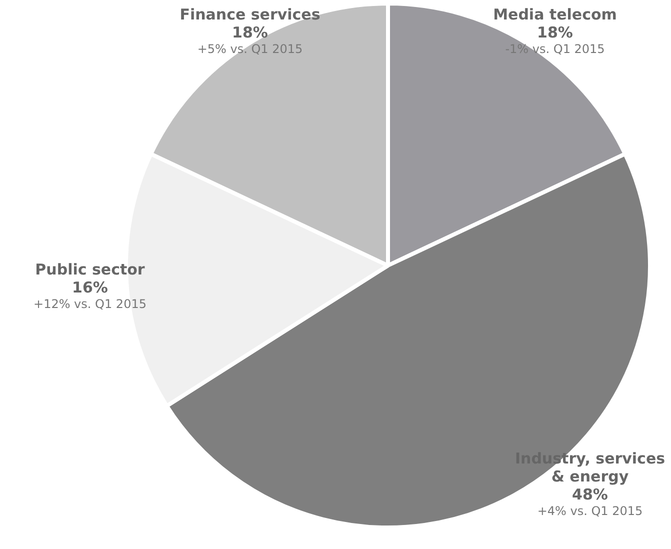 This screenshot has height=549, width=671. I want to click on slice-label: Finance services, so click(250, 14).